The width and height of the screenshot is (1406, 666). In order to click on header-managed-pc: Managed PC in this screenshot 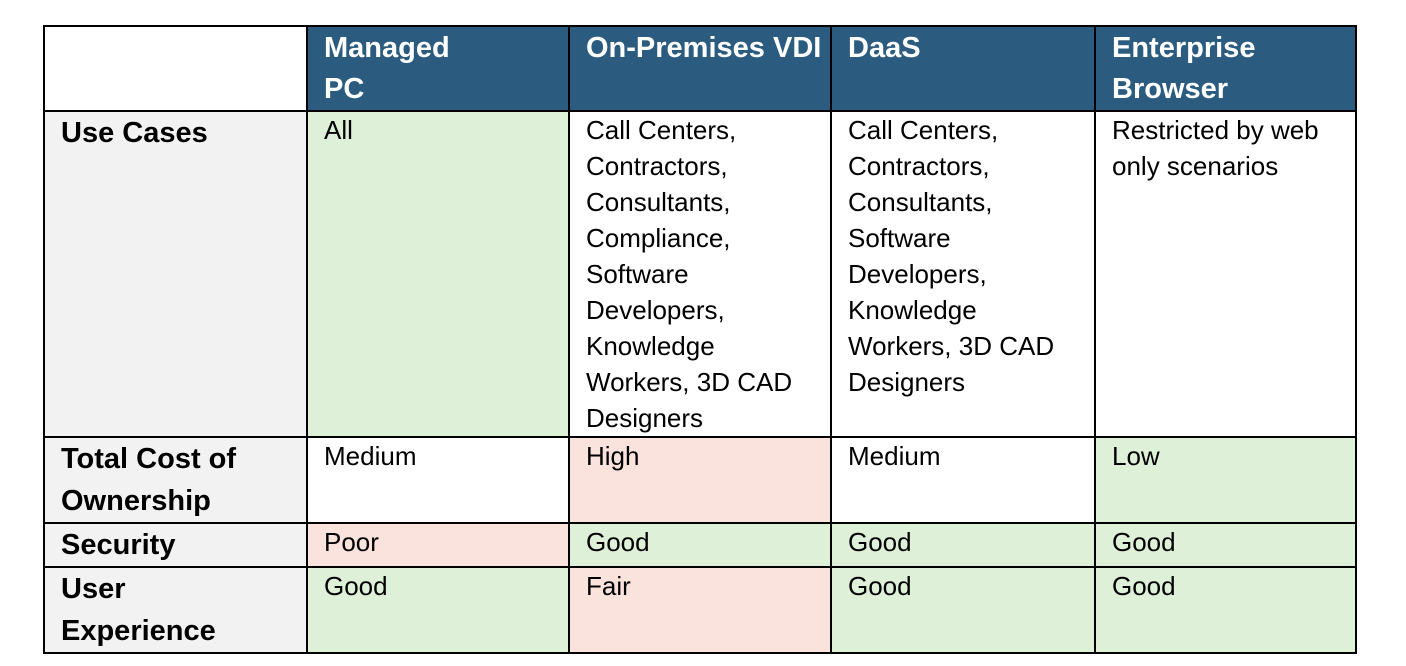, I will do `click(438, 68)`.